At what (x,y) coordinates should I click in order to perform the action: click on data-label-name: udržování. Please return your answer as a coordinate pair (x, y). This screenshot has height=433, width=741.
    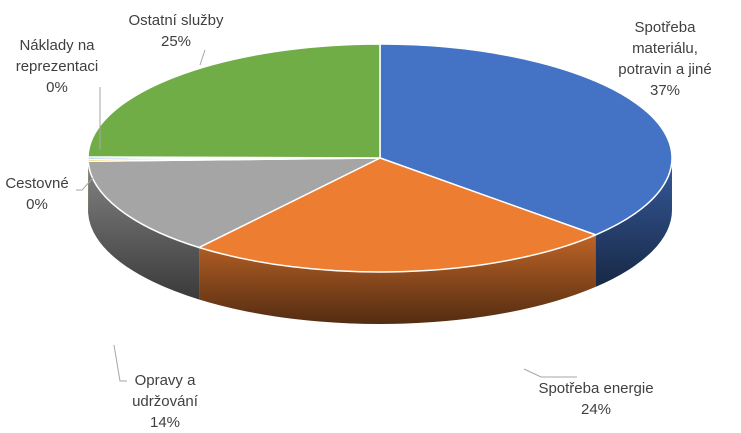
    Looking at the image, I should click on (165, 401).